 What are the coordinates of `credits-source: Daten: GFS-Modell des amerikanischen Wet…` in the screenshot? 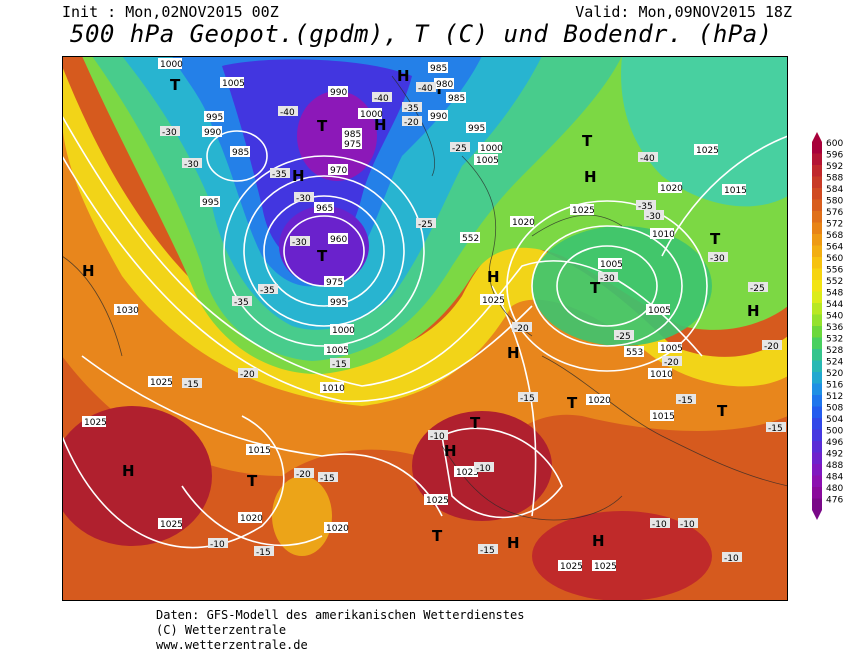 It's located at (340, 615).